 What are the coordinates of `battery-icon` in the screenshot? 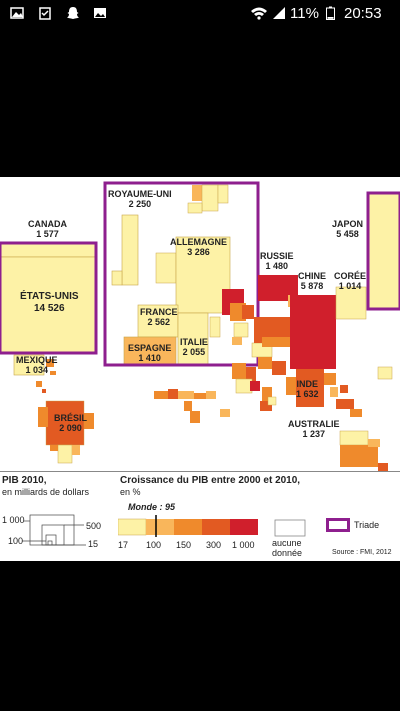 It's located at (330, 13).